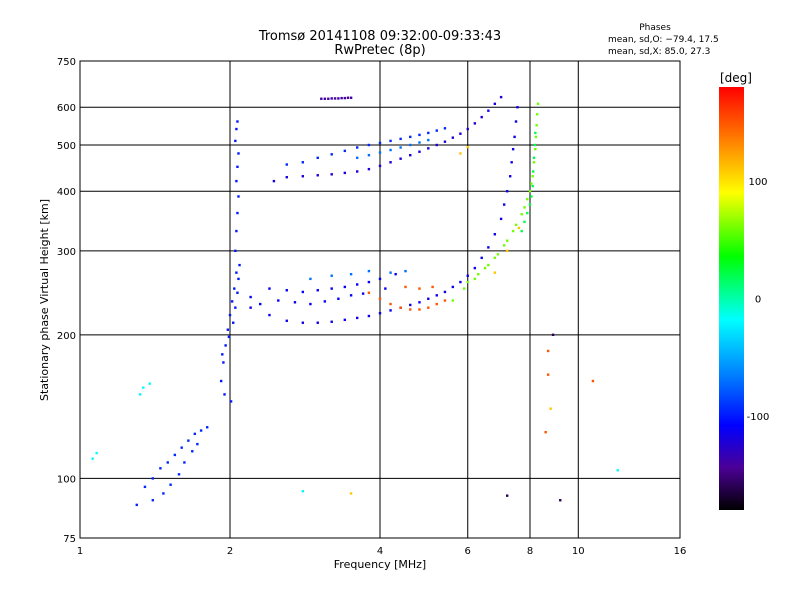 The height and width of the screenshot is (600, 800). Describe the element at coordinates (758, 417) in the screenshot. I see `colorbar-tick-label: -100` at that location.